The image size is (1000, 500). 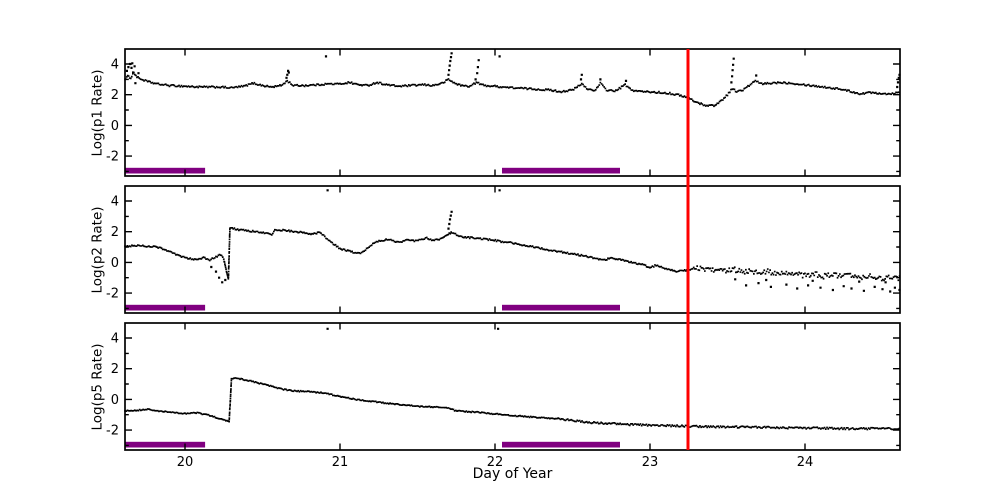 I want to click on x-tick-label: 23, so click(x=650, y=462).